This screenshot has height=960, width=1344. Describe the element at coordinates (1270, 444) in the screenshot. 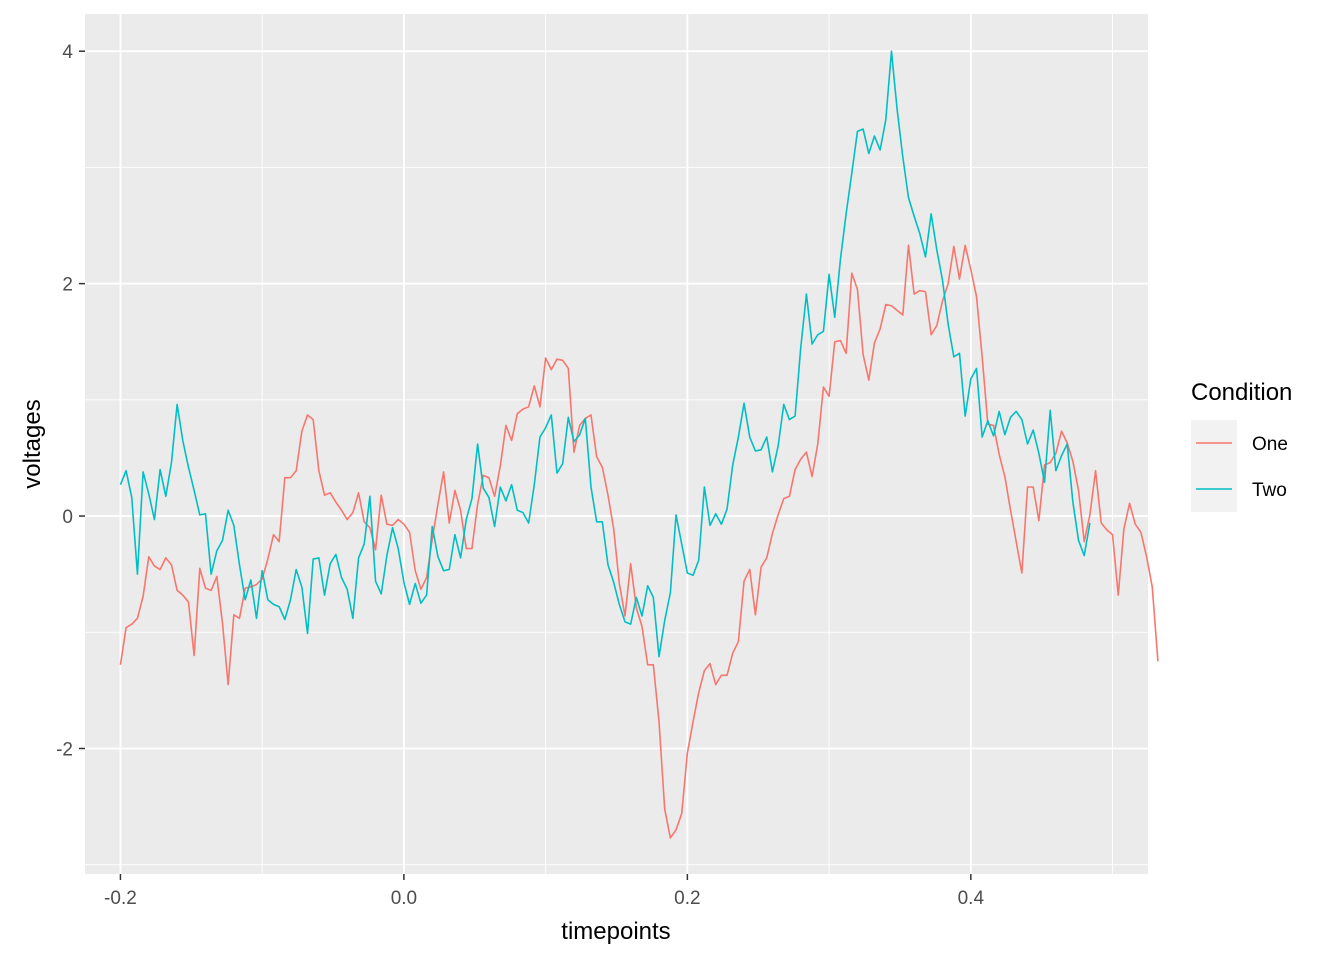

I see `legend-label-one: One` at that location.